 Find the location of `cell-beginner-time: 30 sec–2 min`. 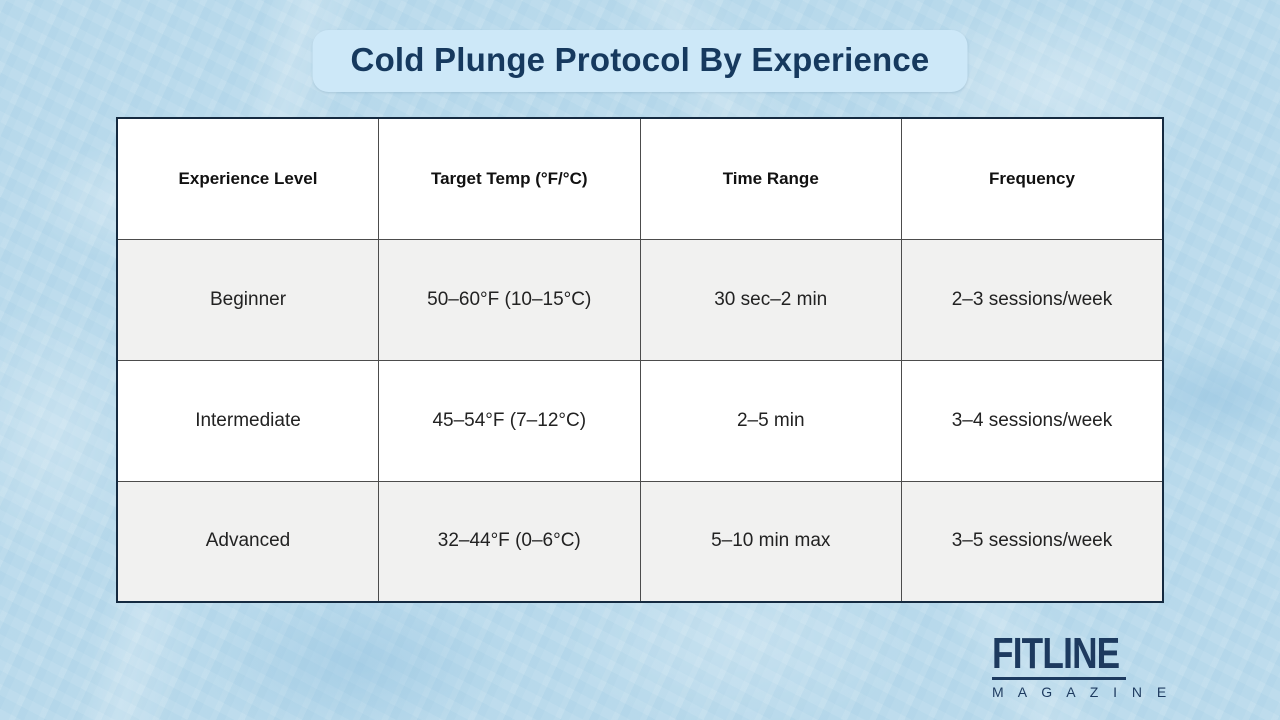

cell-beginner-time: 30 sec–2 min is located at coordinates (770, 299).